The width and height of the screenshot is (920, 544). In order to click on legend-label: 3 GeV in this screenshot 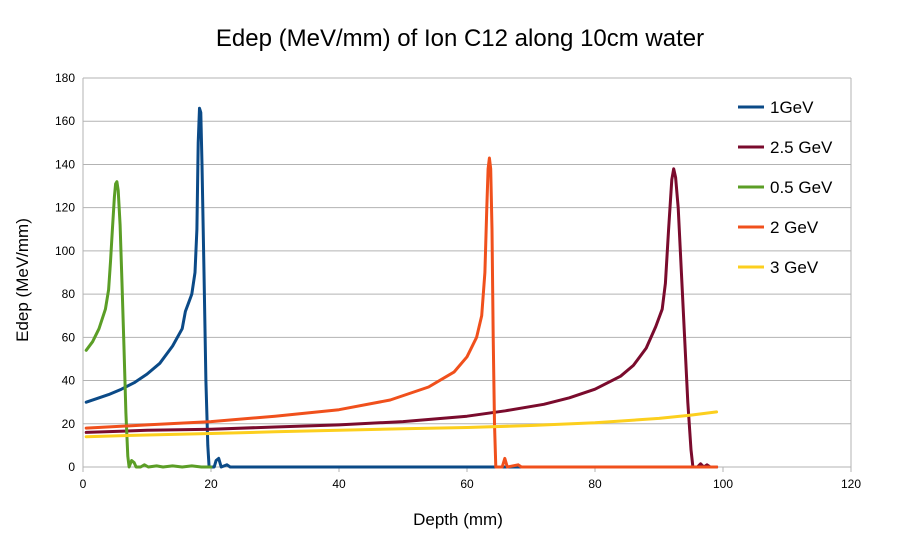, I will do `click(794, 267)`.